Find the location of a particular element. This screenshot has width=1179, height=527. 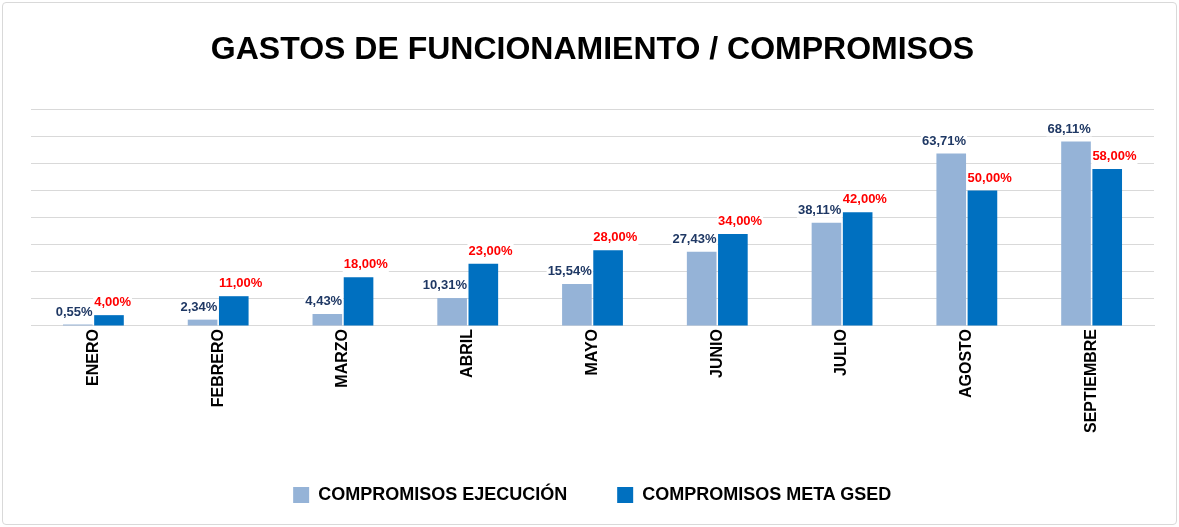

legend-label: COMPROMISOS META GSED is located at coordinates (767, 493).